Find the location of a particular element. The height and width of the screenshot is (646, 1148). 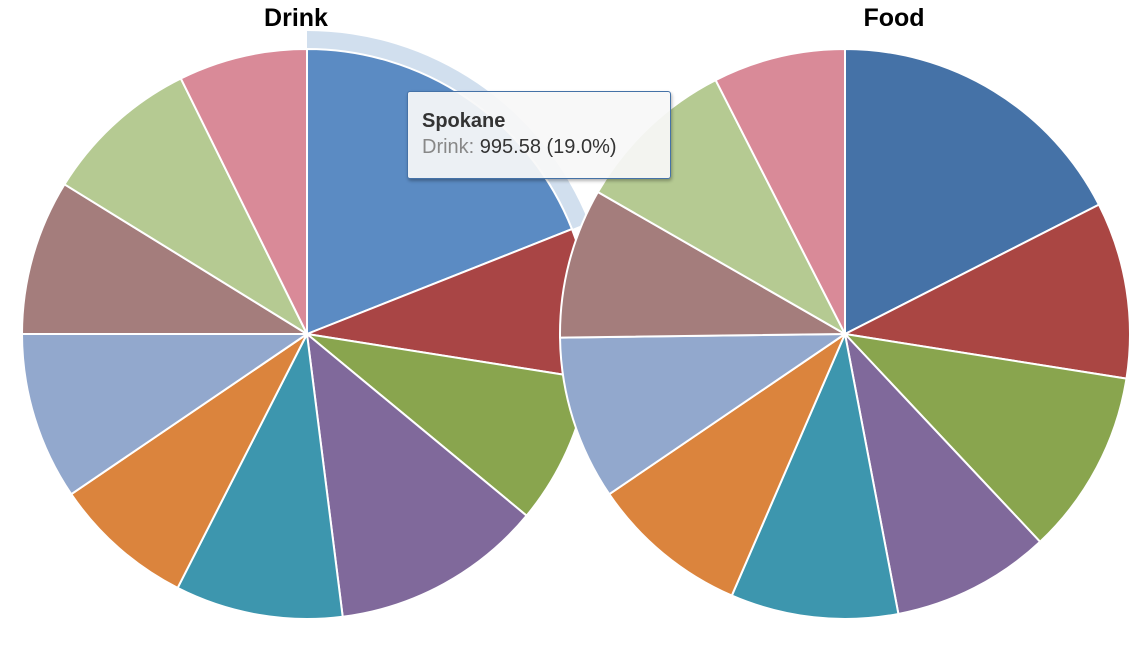

tooltip-value: 995.58 (19.0%) is located at coordinates (548, 147).